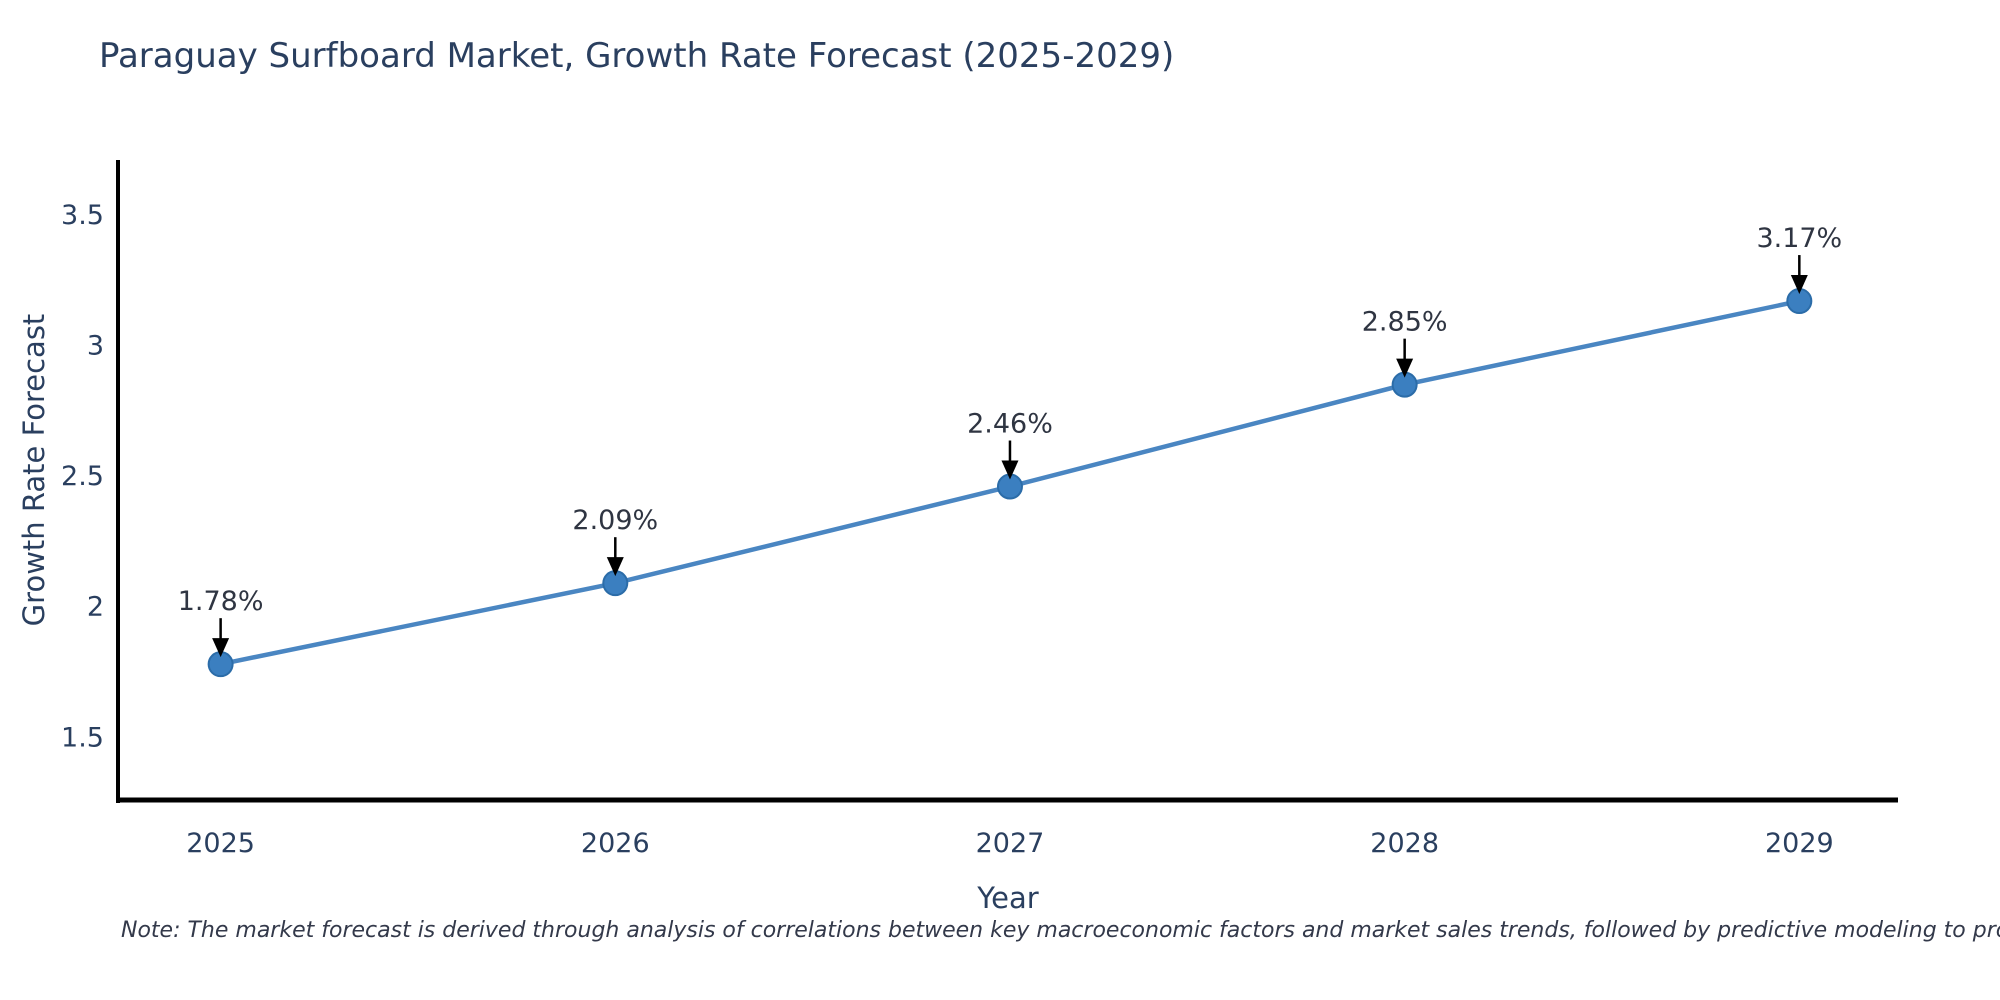 The image size is (2000, 1000). What do you see at coordinates (1008, 898) in the screenshot?
I see `x-axis-title: Year` at bounding box center [1008, 898].